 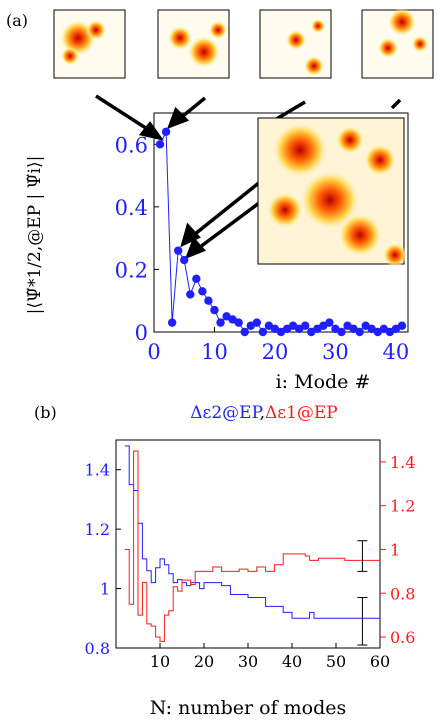 I want to click on panel-b-xtick-label: 30, so click(x=248, y=661).